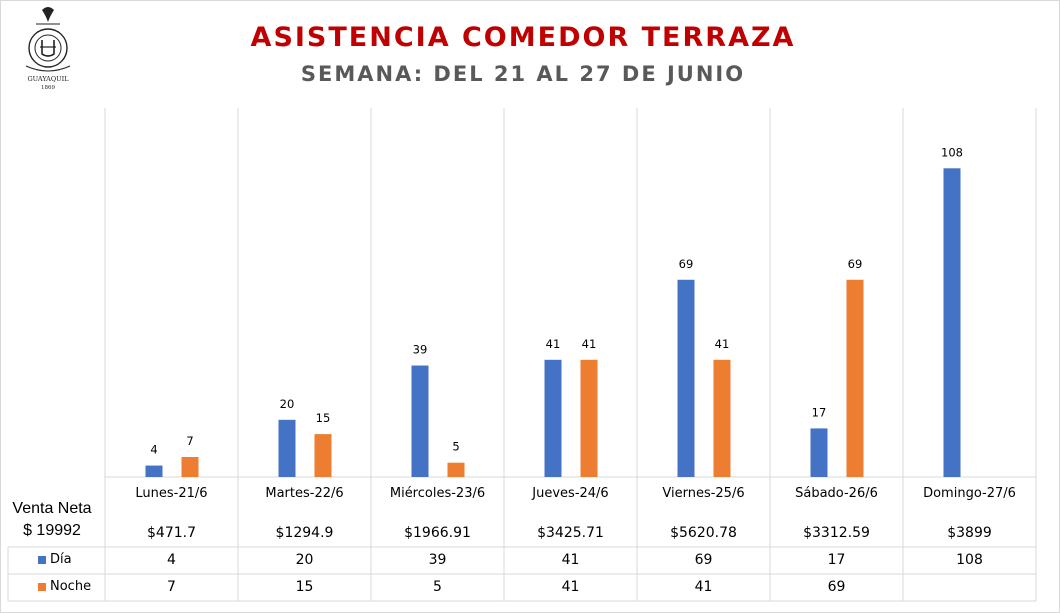  I want to click on dia-cell: 4, so click(171, 560).